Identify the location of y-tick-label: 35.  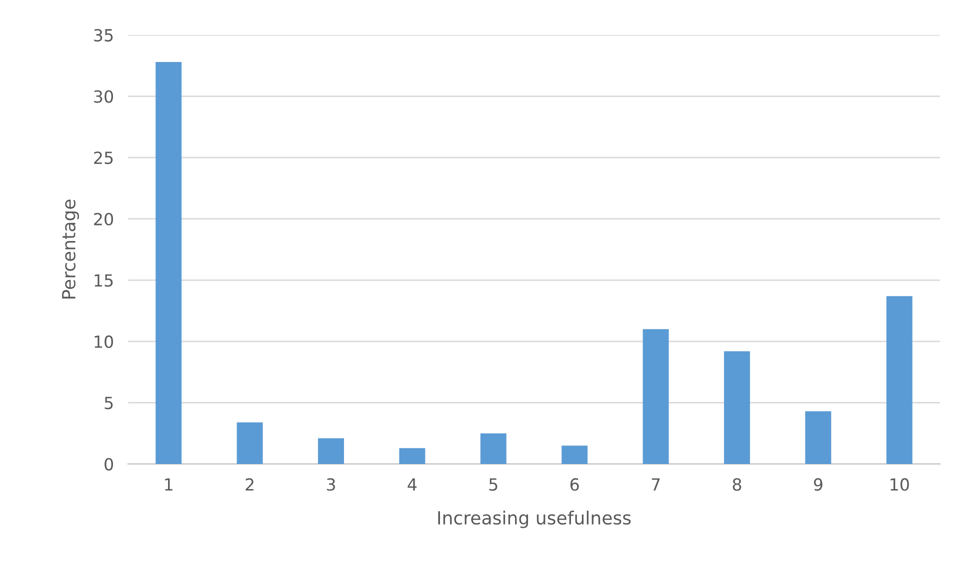
(103, 35).